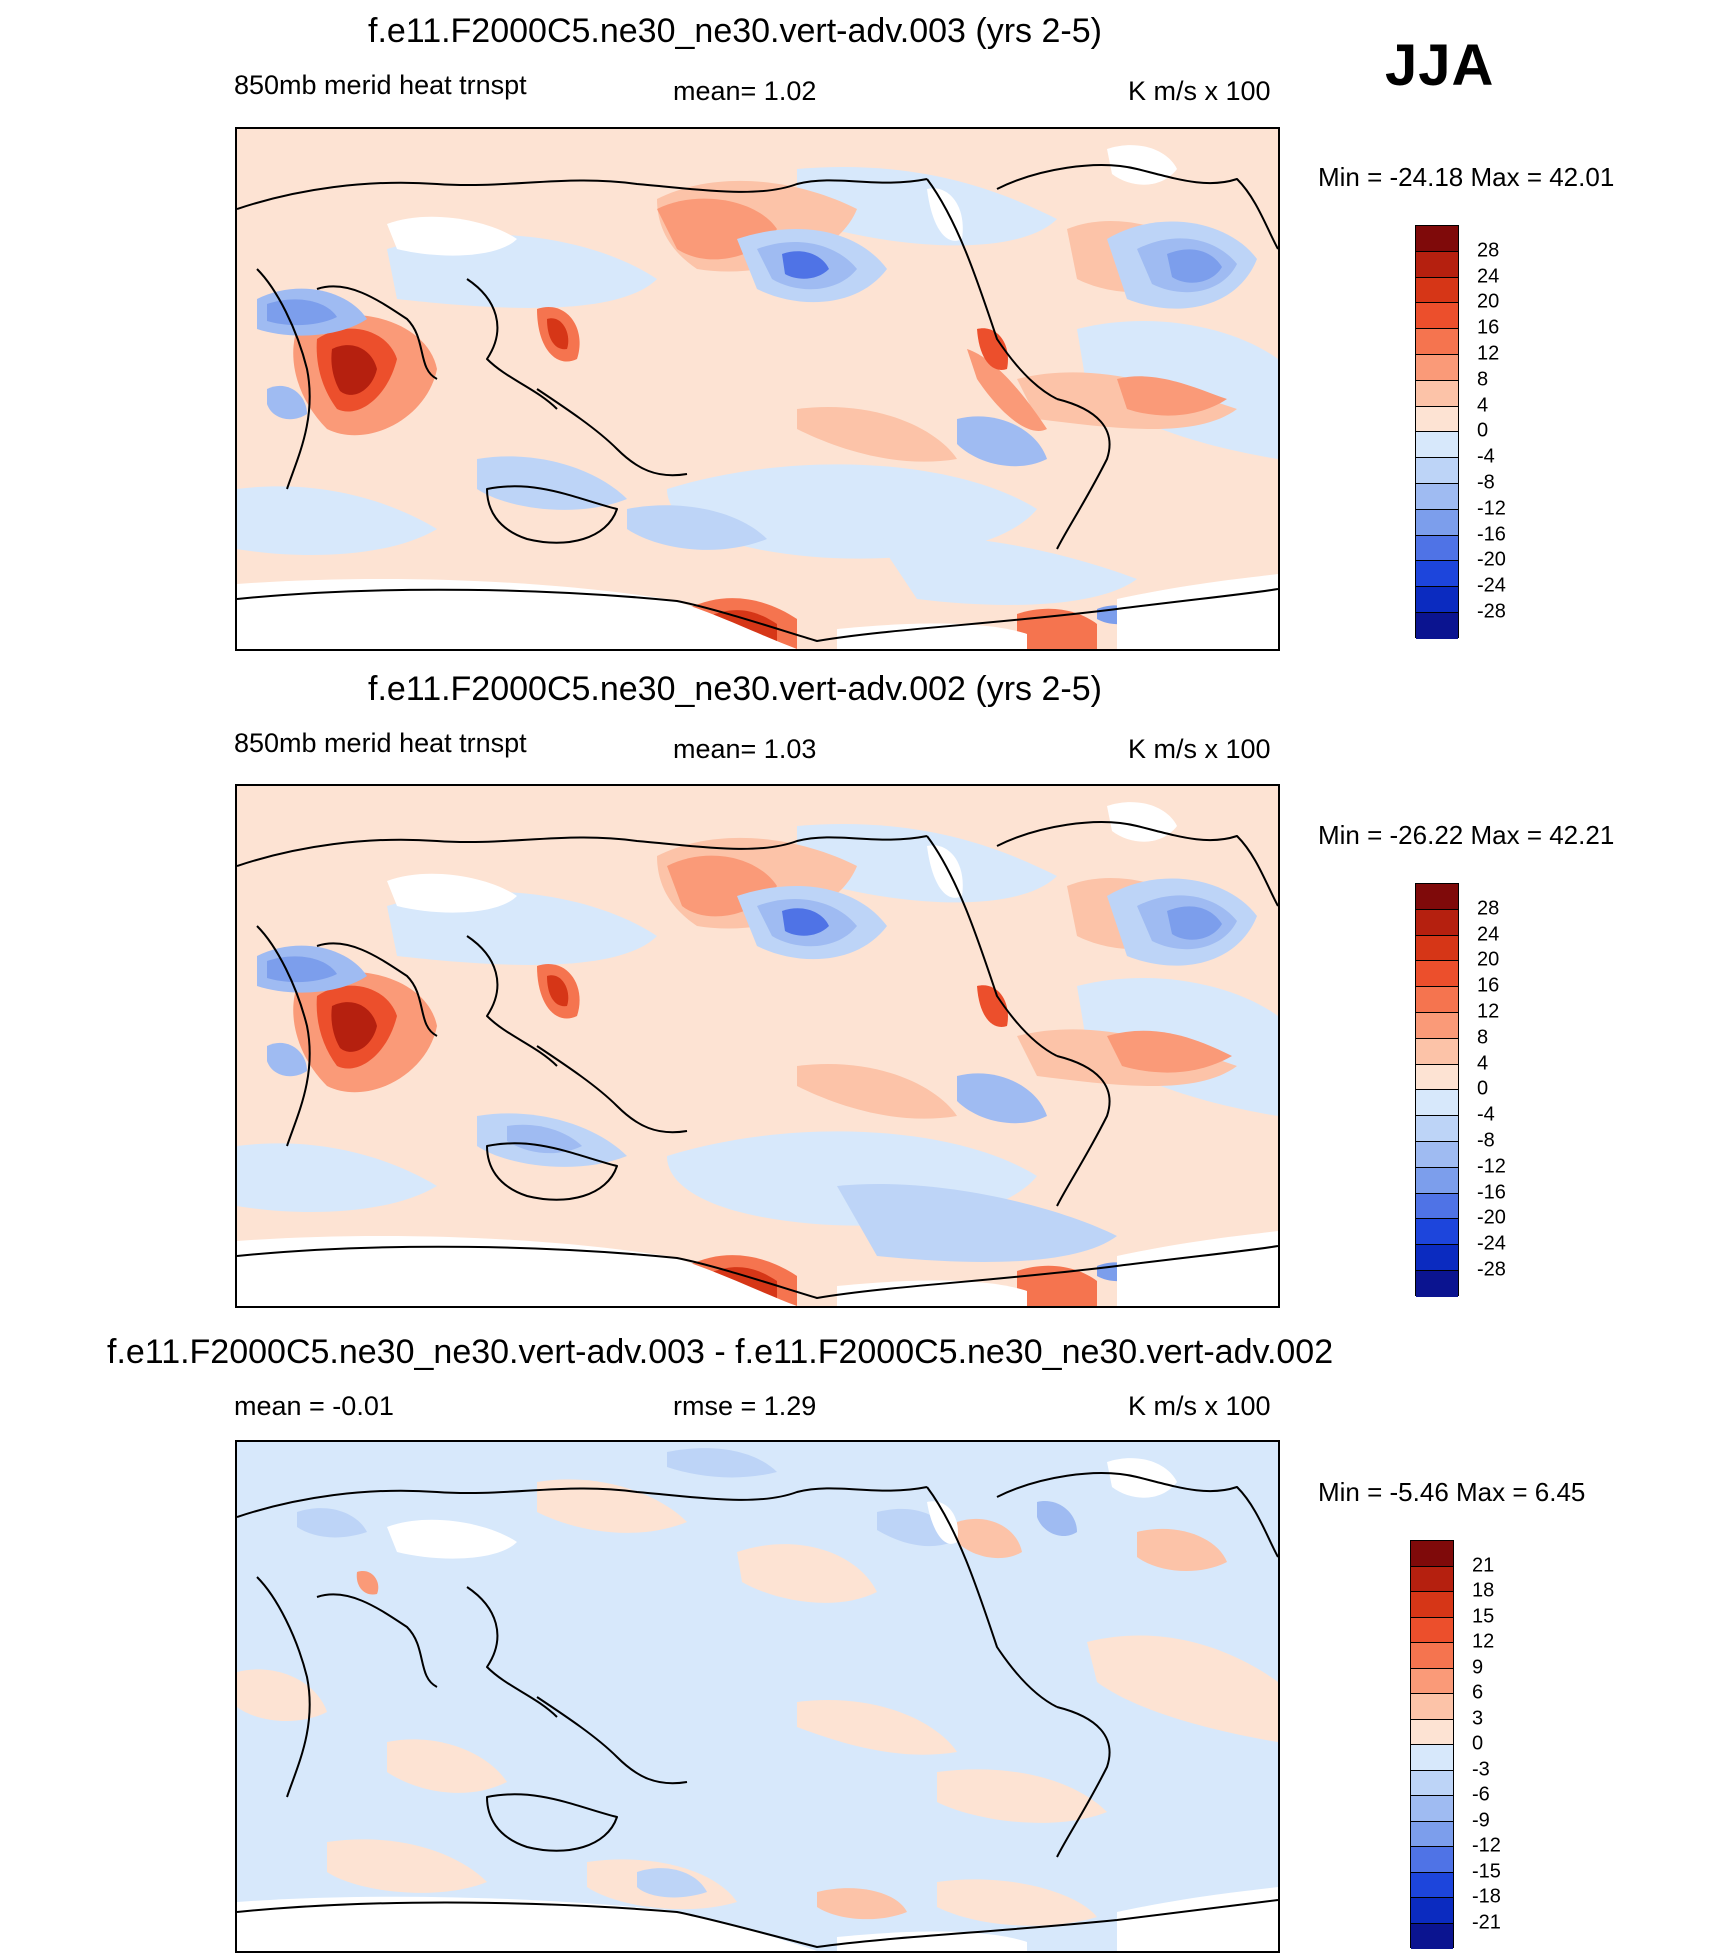 The height and width of the screenshot is (1958, 1710). Describe the element at coordinates (1483, 1088) in the screenshot. I see `colorbar-label: 0` at that location.